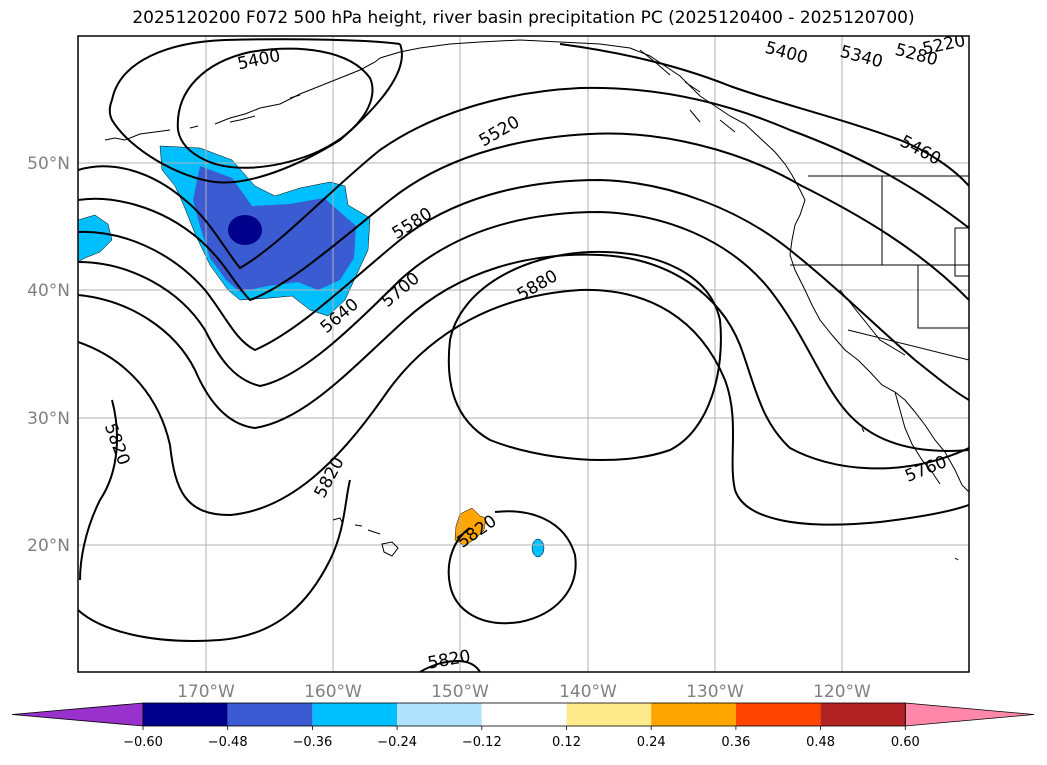  I want to click on colorbar-tick-label: −0.24, so click(397, 742).